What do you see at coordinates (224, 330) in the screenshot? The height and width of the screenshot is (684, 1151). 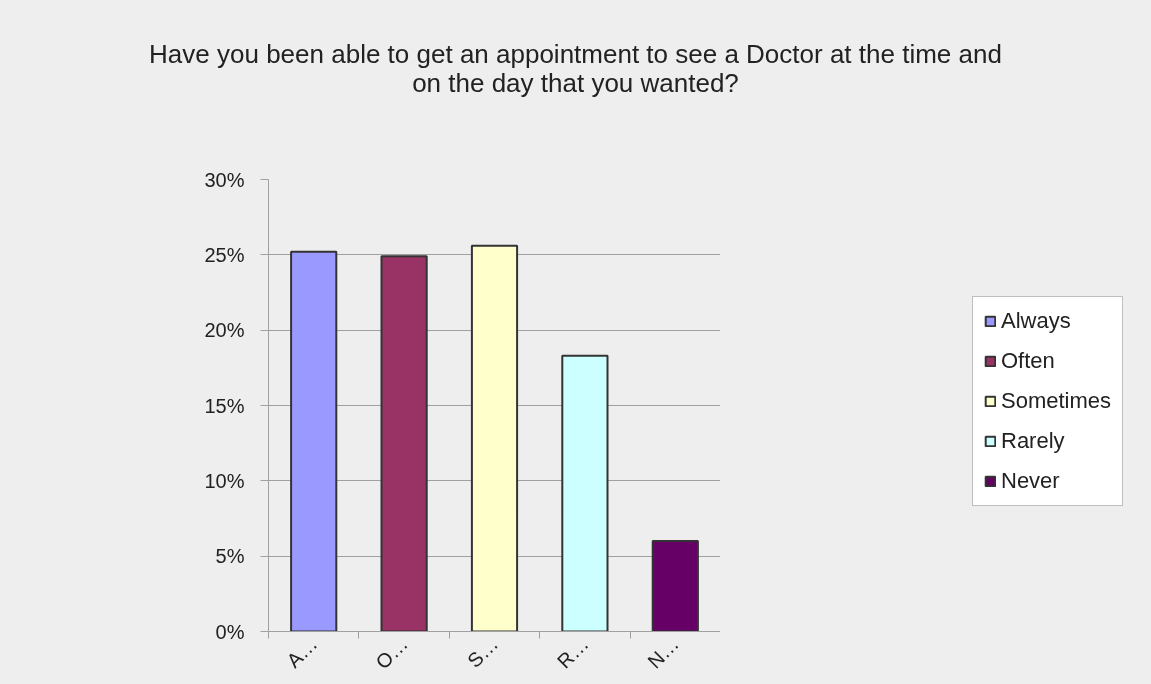 I see `y-tick-label: 20%` at bounding box center [224, 330].